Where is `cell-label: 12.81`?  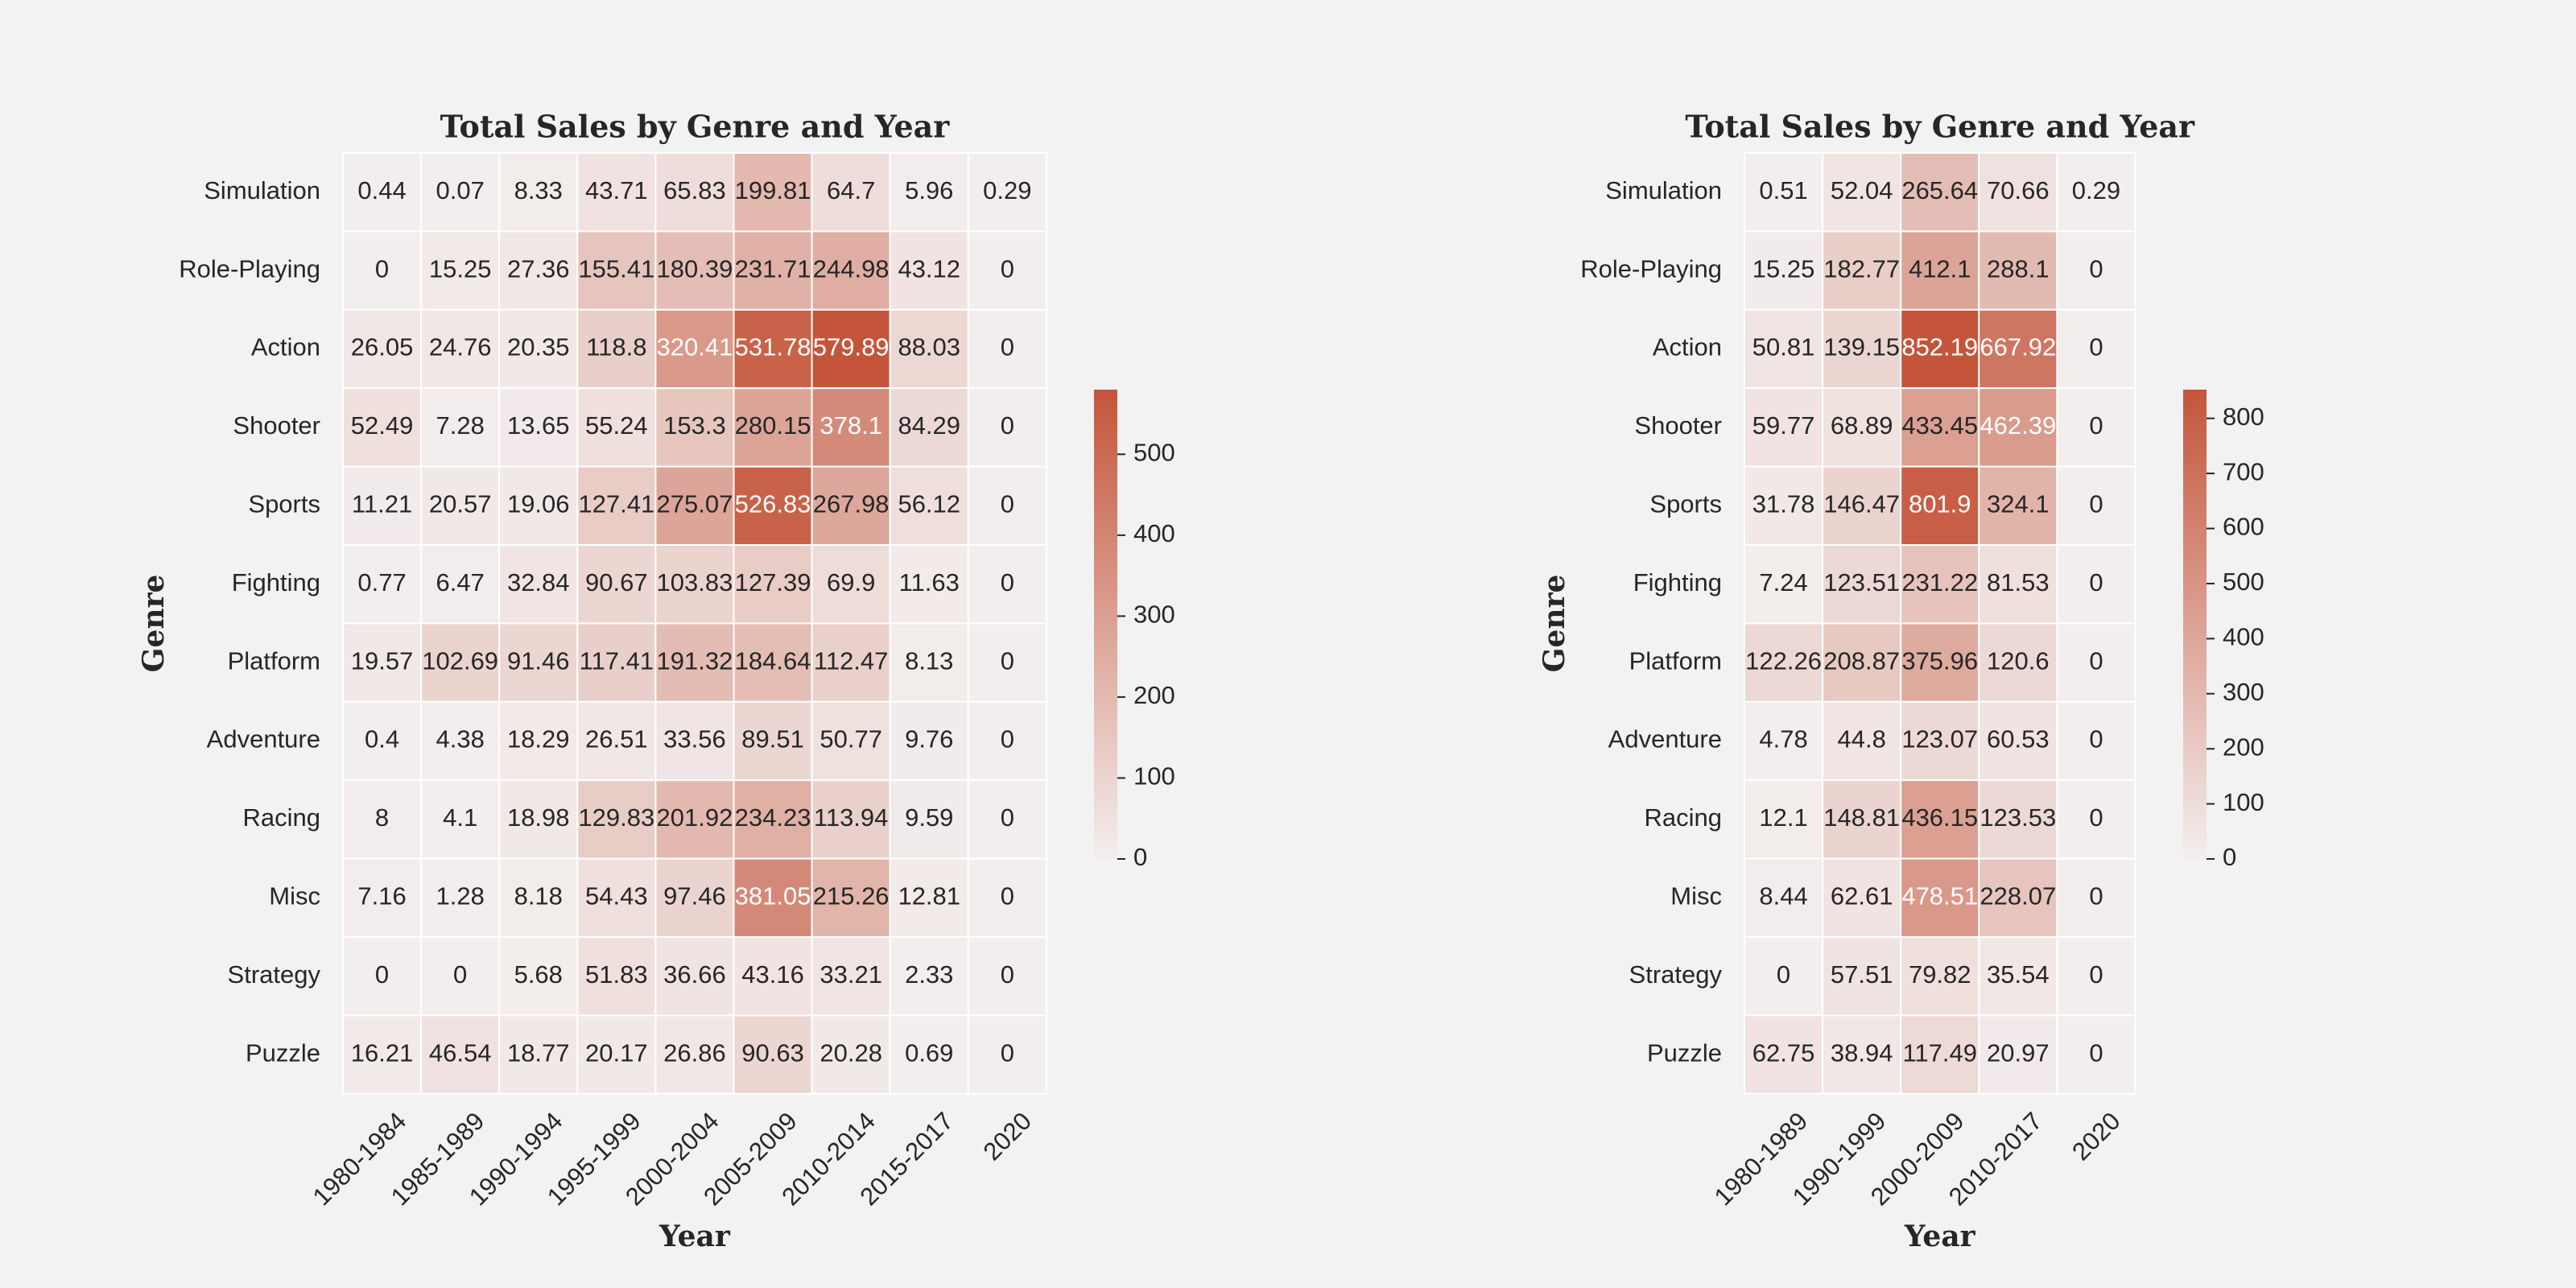
cell-label: 12.81 is located at coordinates (929, 895).